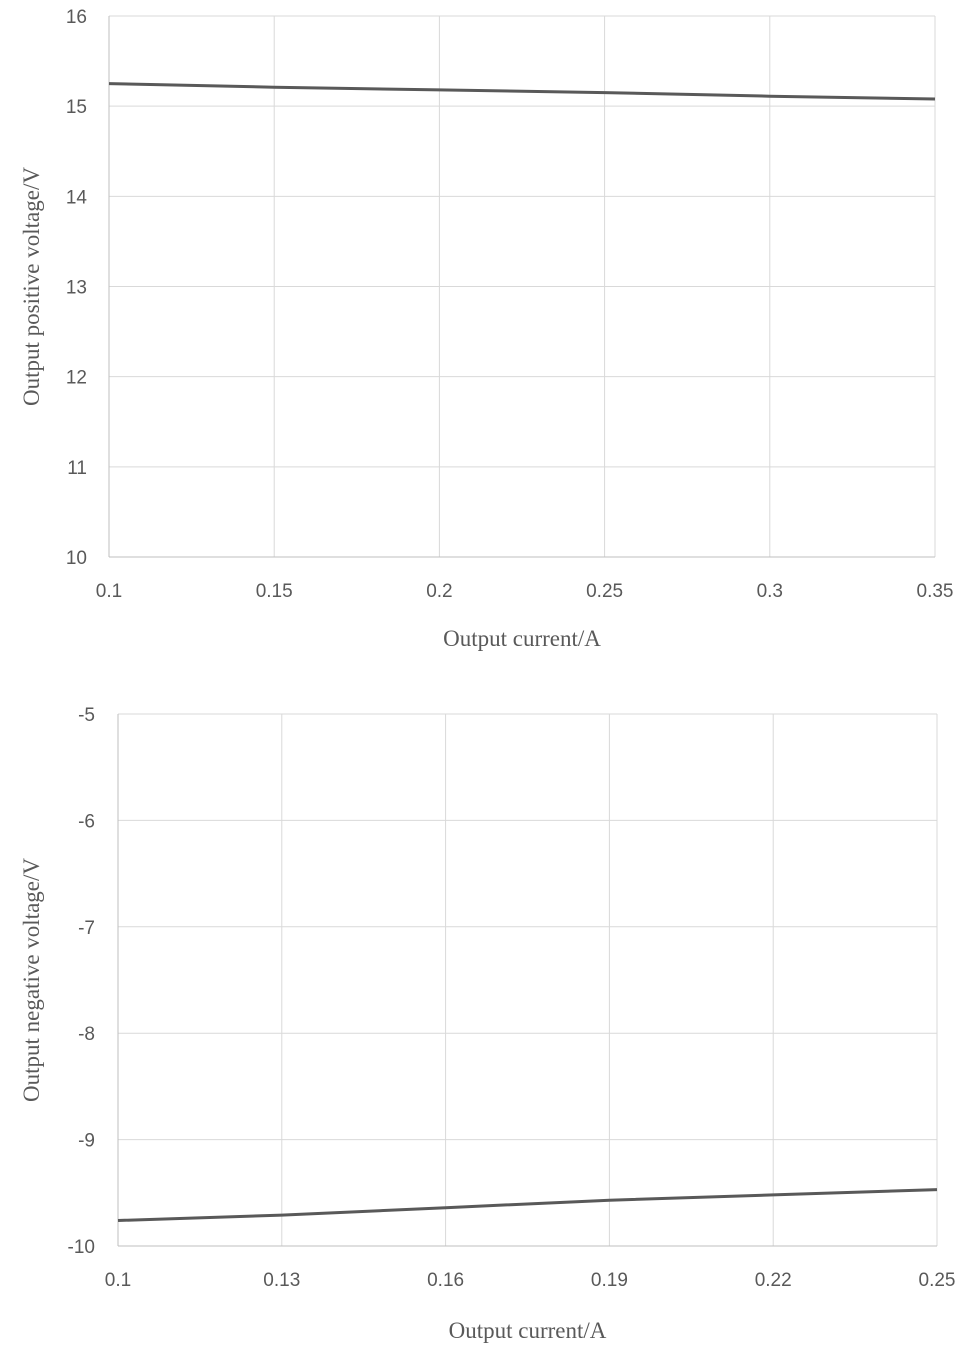 The width and height of the screenshot is (962, 1348). I want to click on x-tick-labels: 0.1 0.15 0.2 0.25 0.3 0.35, so click(525, 591).